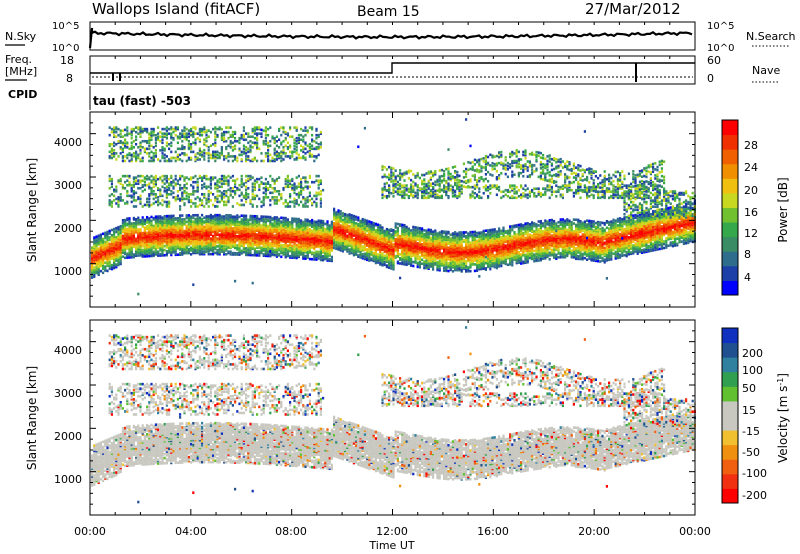  What do you see at coordinates (633, 9) in the screenshot?
I see `date-label: 27/Mar/2012` at bounding box center [633, 9].